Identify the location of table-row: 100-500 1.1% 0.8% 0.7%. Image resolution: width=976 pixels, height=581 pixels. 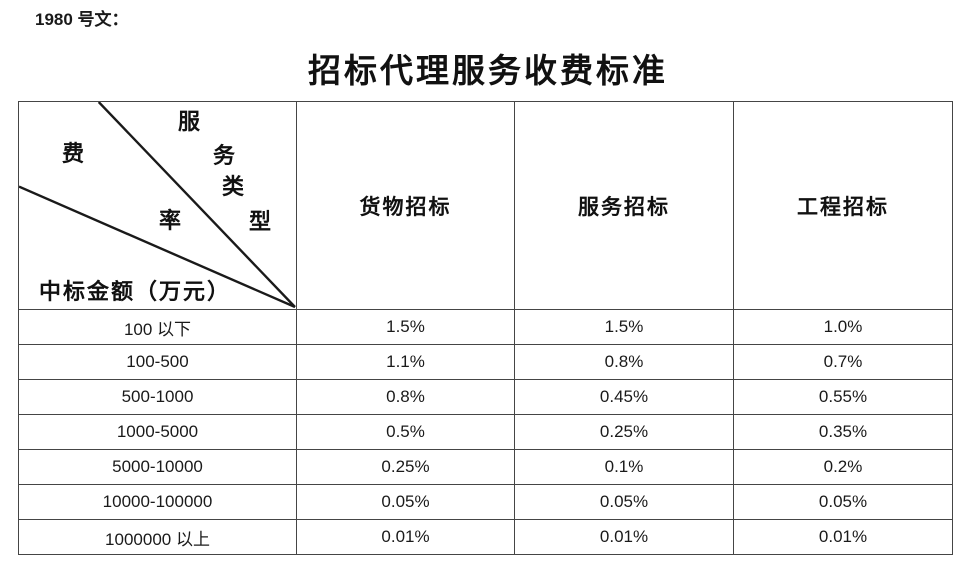
(485, 362).